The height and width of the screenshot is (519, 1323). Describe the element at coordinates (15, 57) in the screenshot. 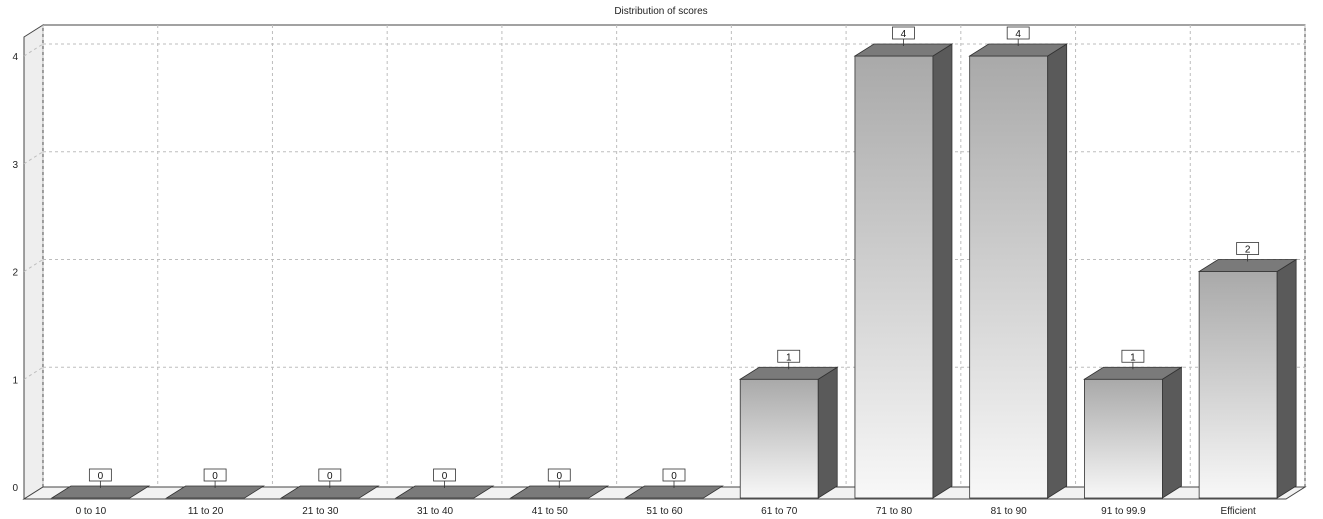

I see `y-tick-label: 4` at that location.